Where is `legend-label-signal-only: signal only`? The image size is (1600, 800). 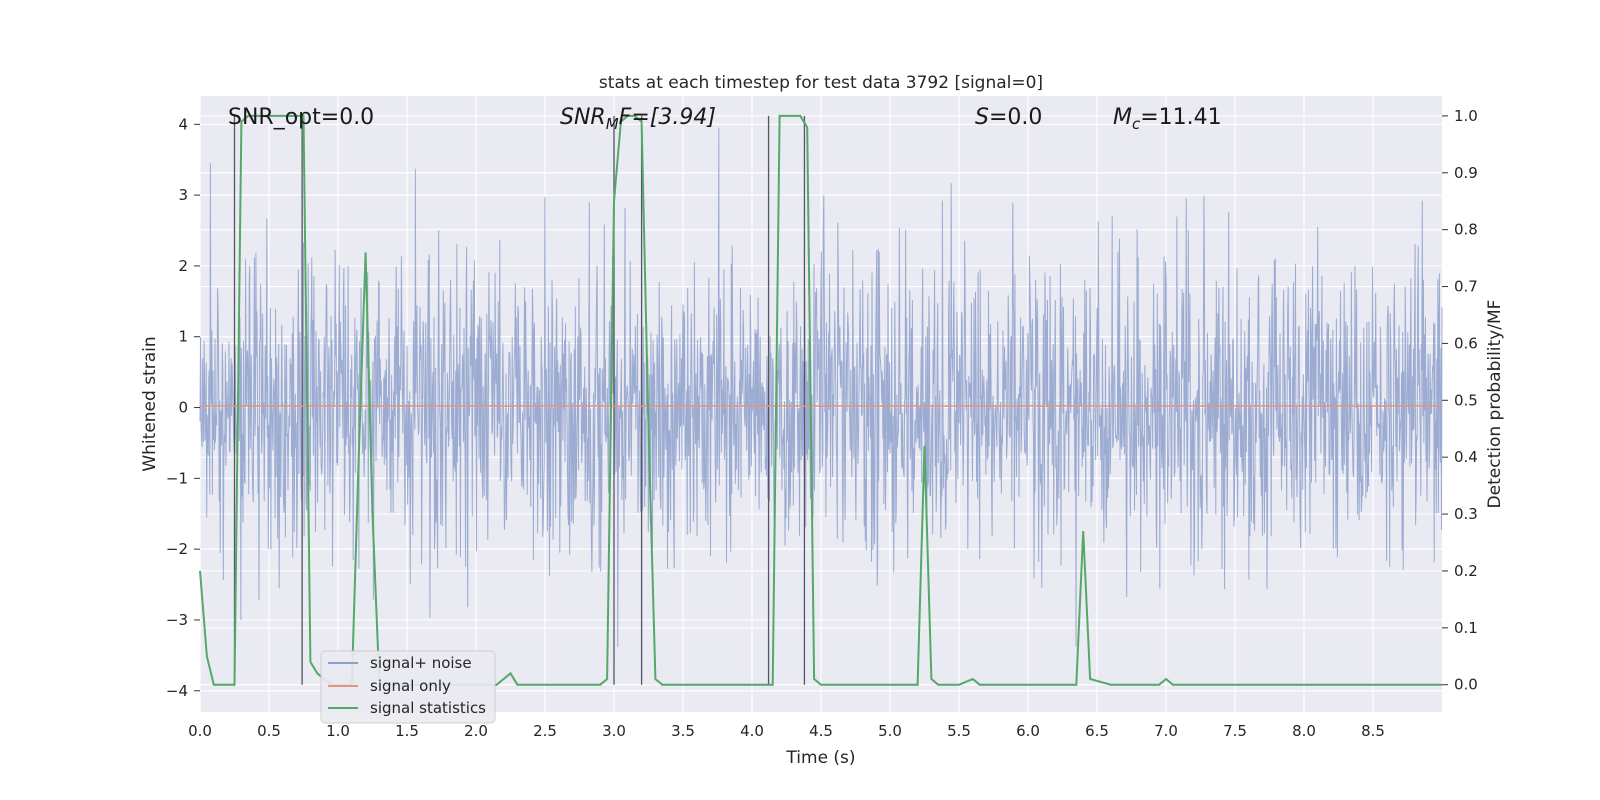 legend-label-signal-only: signal only is located at coordinates (410, 686).